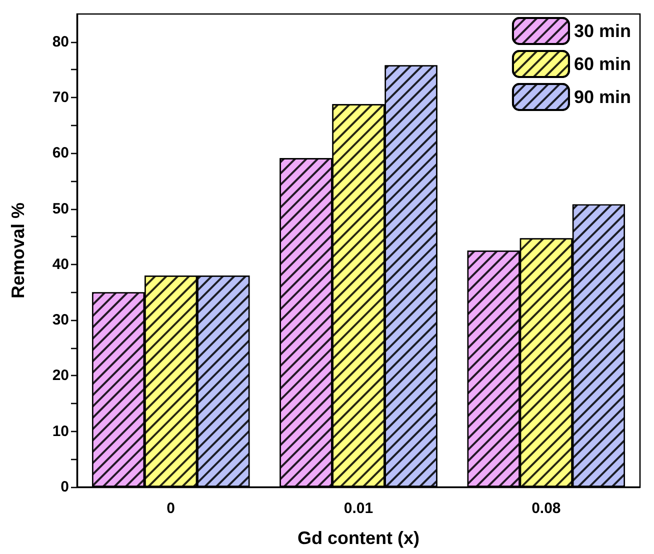  Describe the element at coordinates (60, 320) in the screenshot. I see `y-tick-label: 30` at that location.